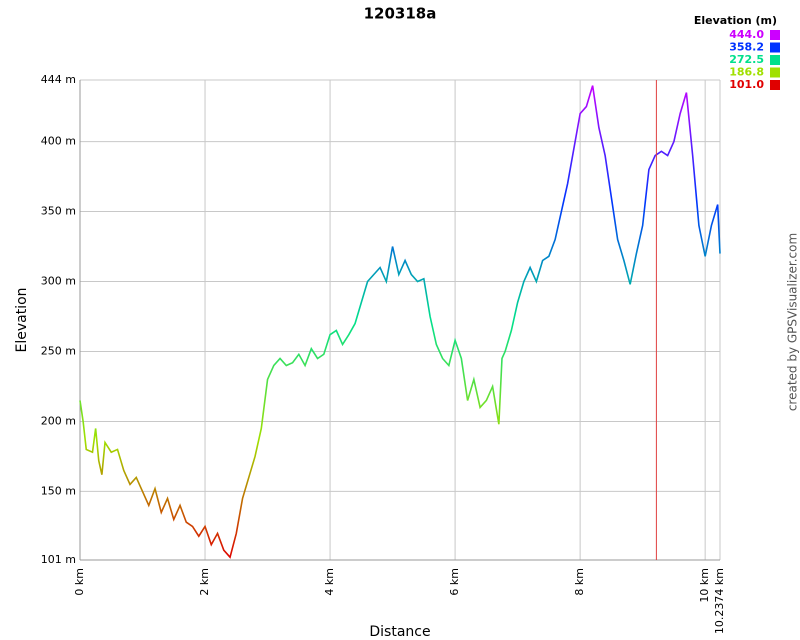 The image size is (800, 640). Describe the element at coordinates (58, 559) in the screenshot. I see `y-tick-label: 101 m` at that location.